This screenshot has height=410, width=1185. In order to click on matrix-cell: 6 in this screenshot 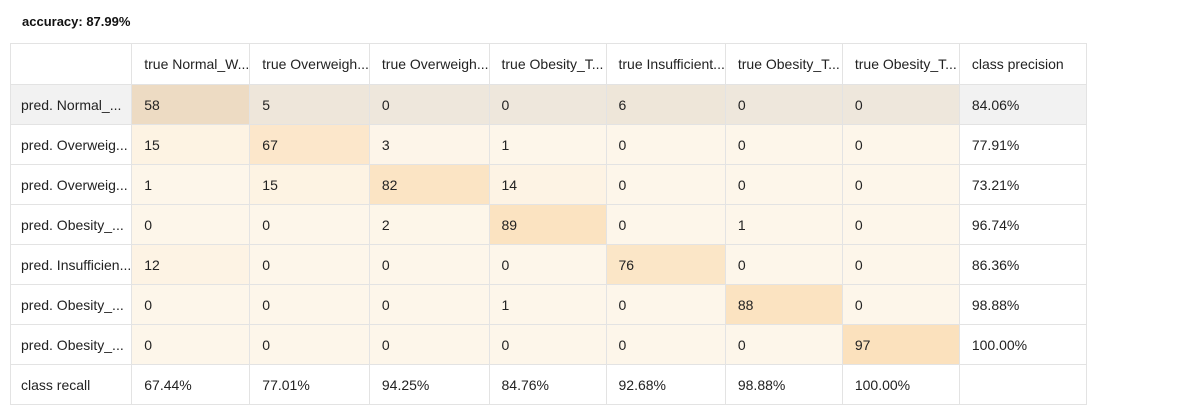, I will do `click(665, 104)`.